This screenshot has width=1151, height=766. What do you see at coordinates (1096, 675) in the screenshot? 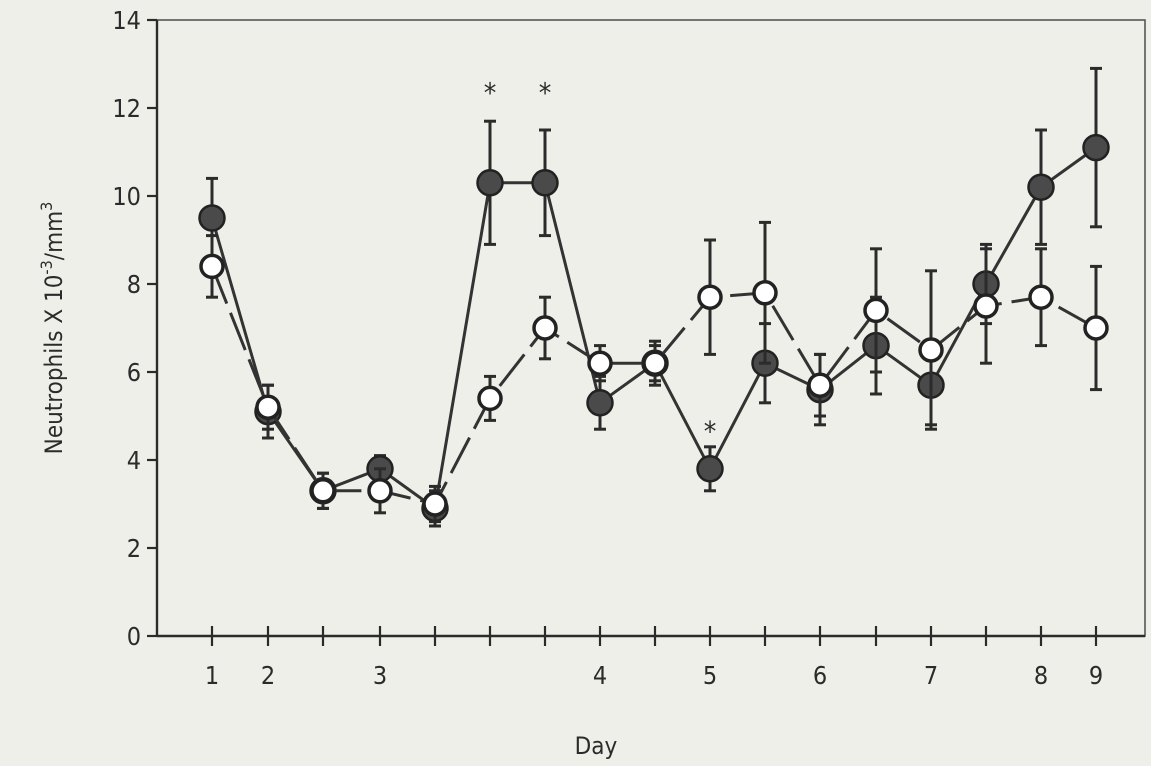
I see `x-tick-label: 9` at bounding box center [1096, 675].